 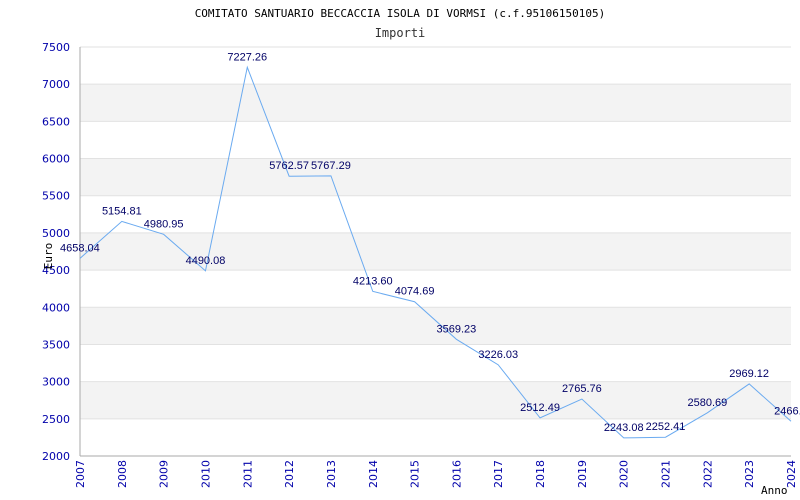 I want to click on x-tick-label: 2019, so click(x=582, y=474).